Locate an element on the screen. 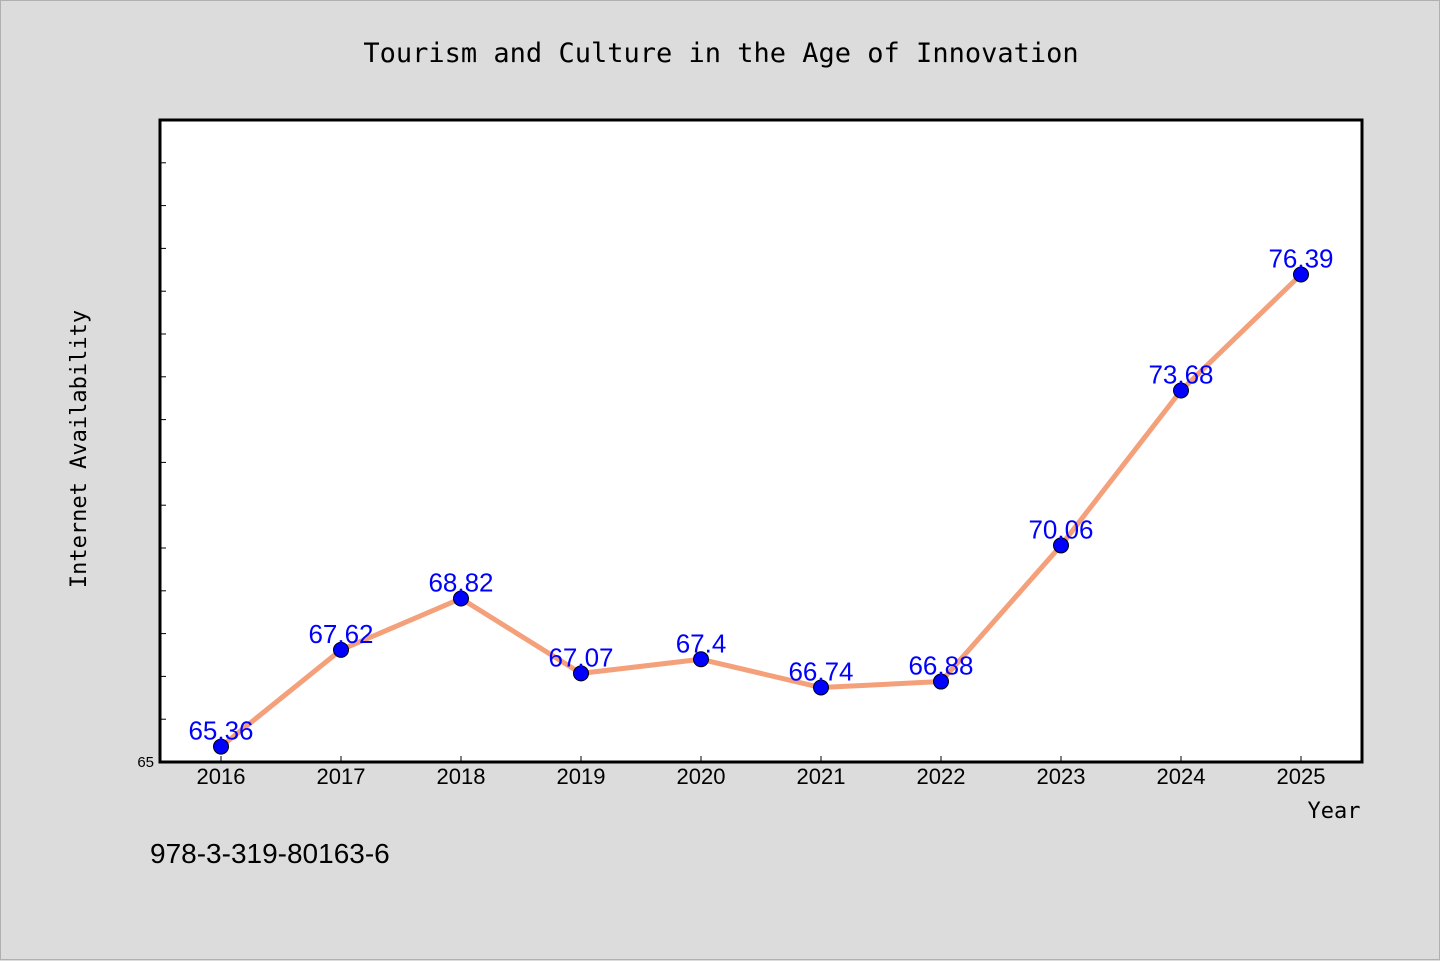 Image resolution: width=1440 pixels, height=961 pixels. data-label: 73.68 is located at coordinates (1180, 374).